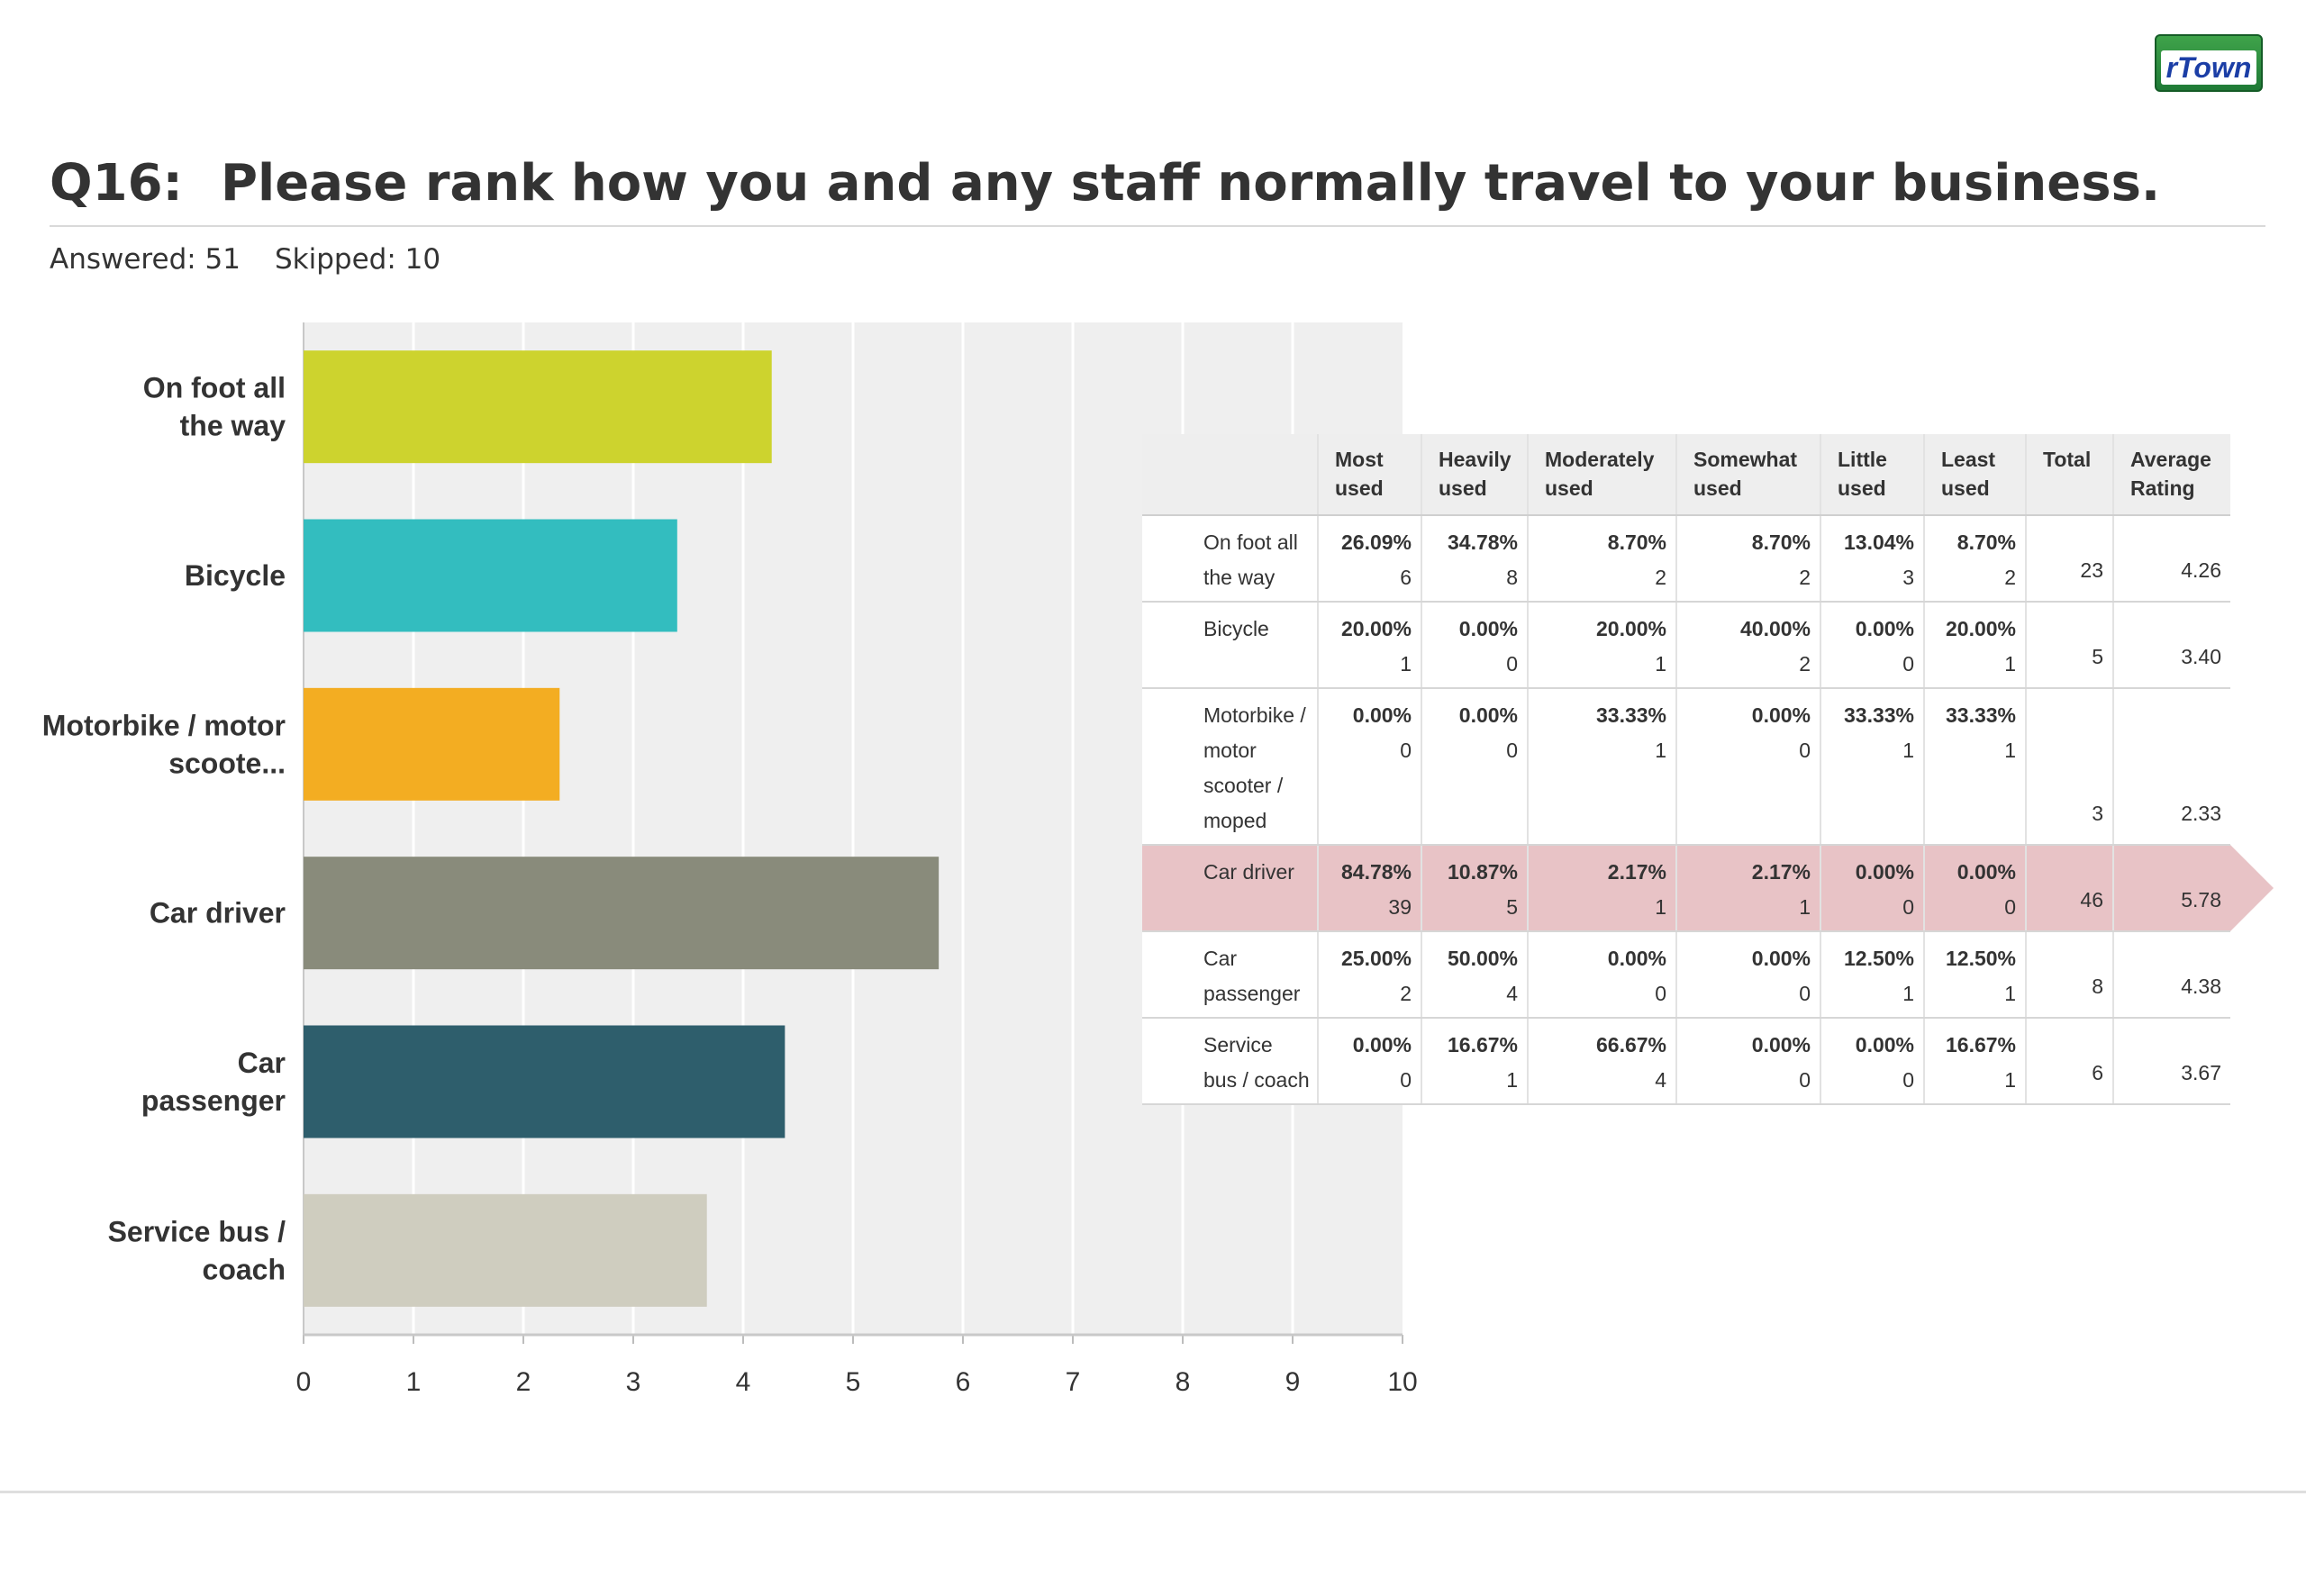 The height and width of the screenshot is (1596, 2306). Describe the element at coordinates (523, 1382) in the screenshot. I see `x-tick-label: 2` at that location.